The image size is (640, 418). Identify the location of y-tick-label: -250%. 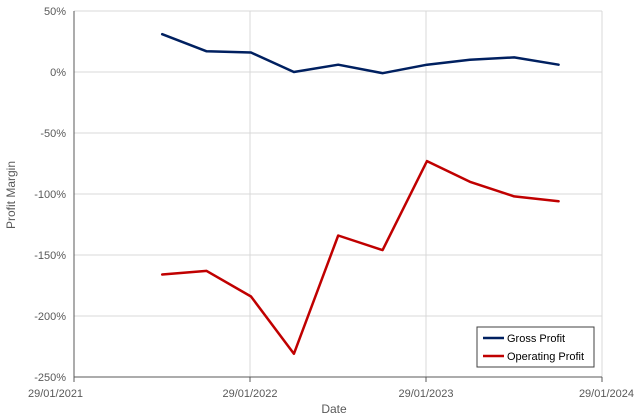
(50, 378).